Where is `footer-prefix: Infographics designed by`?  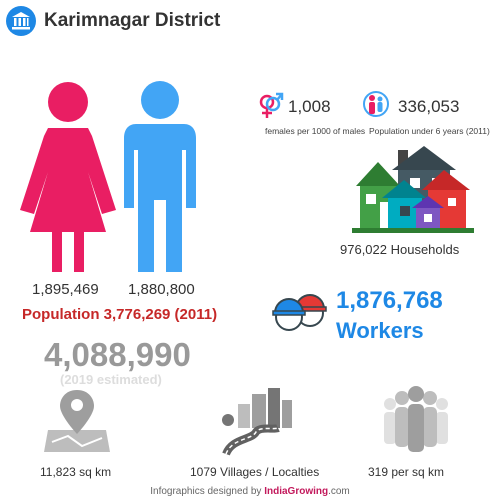 footer-prefix: Infographics designed by is located at coordinates (207, 491).